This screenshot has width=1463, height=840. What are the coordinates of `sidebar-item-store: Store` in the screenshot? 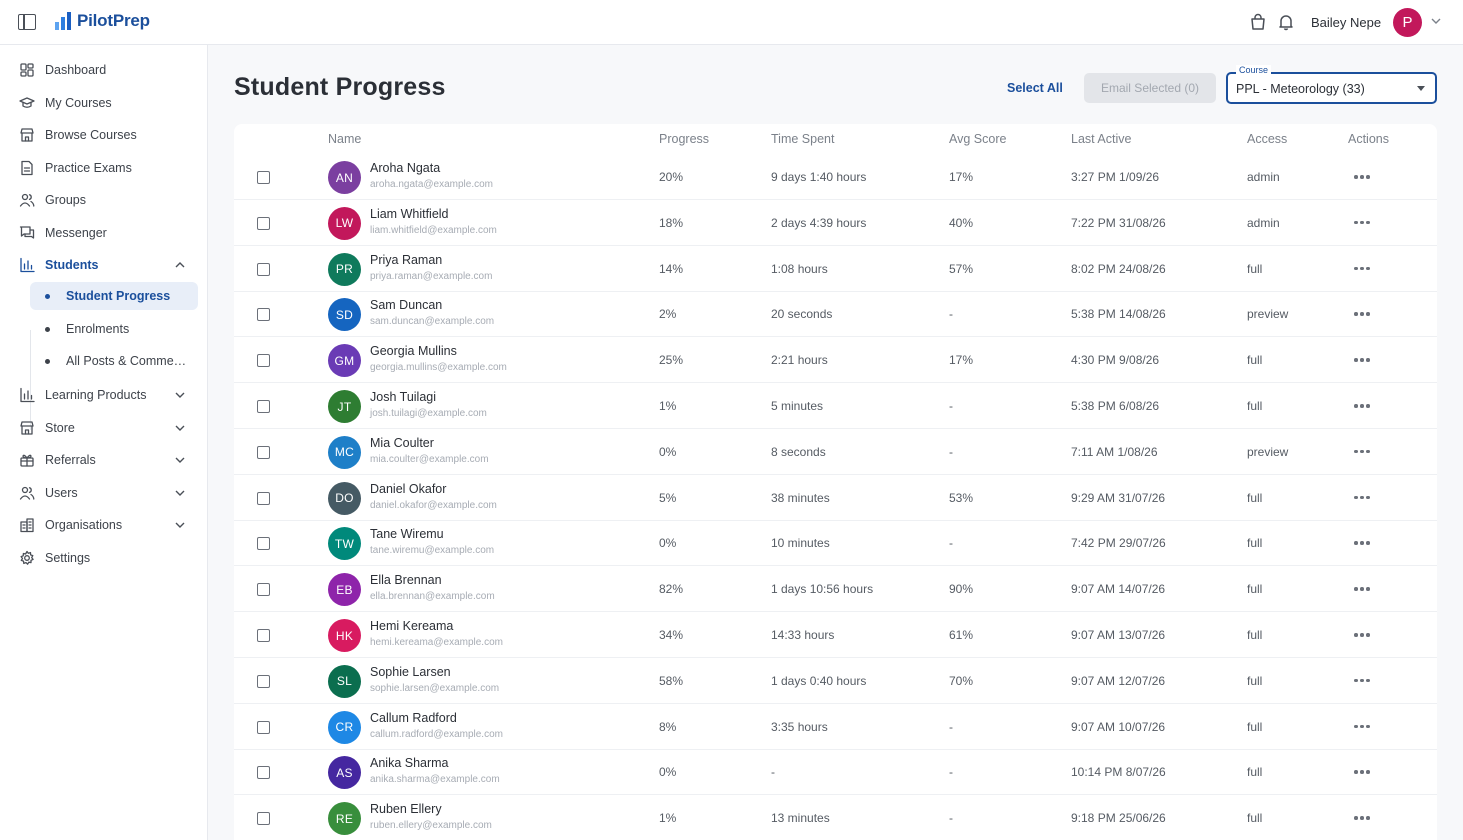 It's located at (104, 428).